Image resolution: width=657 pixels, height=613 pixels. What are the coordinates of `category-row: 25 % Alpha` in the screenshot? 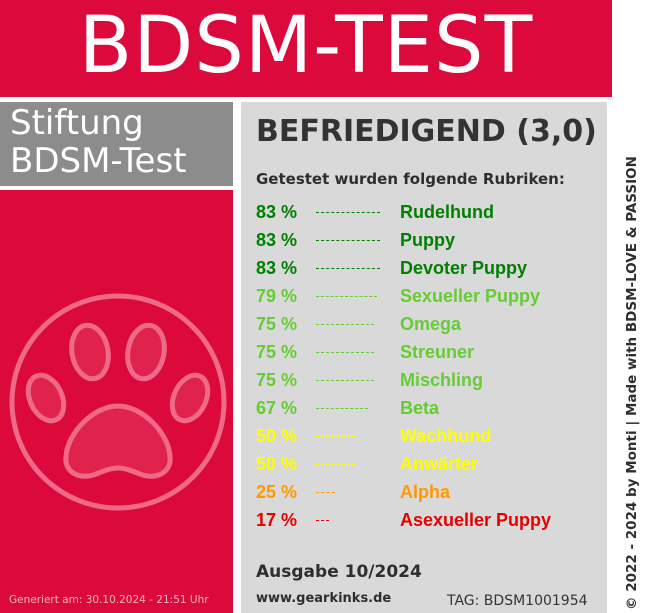 It's located at (428, 492).